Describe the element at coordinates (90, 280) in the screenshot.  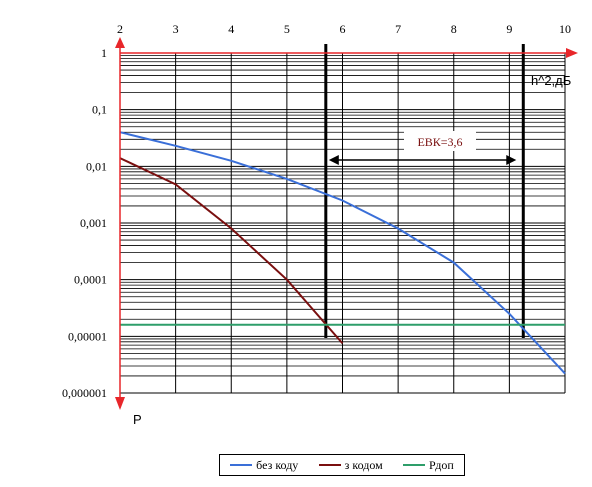
I see `y-tick-label: 0,0001` at that location.